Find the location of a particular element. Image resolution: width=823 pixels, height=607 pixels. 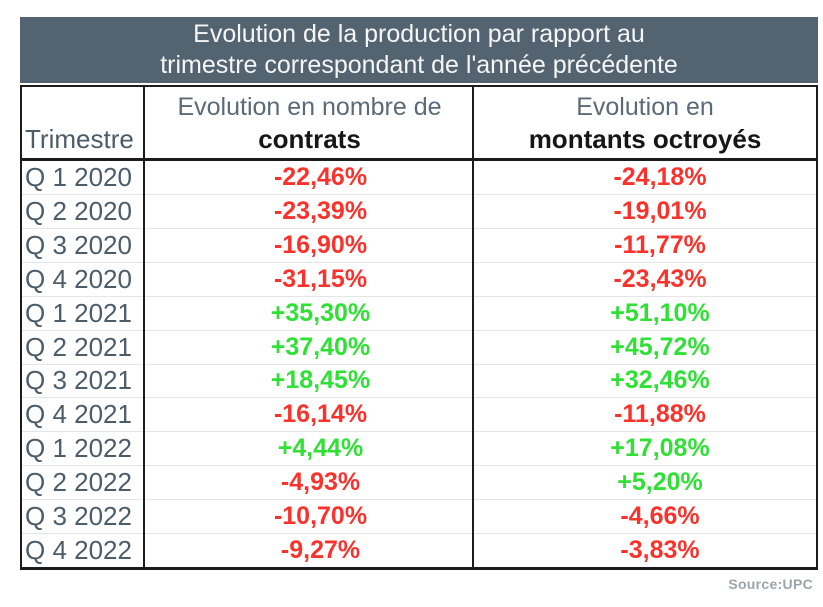

contracts-header-line2: contrats is located at coordinates (309, 139).